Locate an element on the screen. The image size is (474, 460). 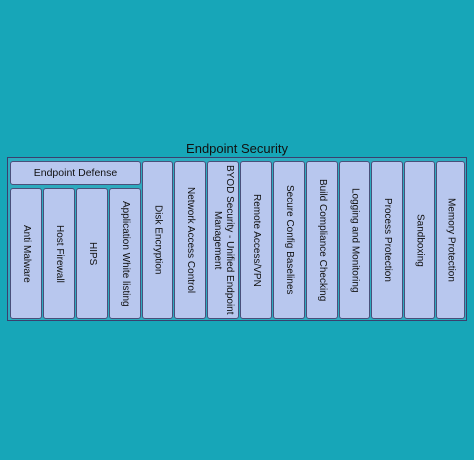
column-disk-encryption: Disk Encryption is located at coordinates (157, 240).